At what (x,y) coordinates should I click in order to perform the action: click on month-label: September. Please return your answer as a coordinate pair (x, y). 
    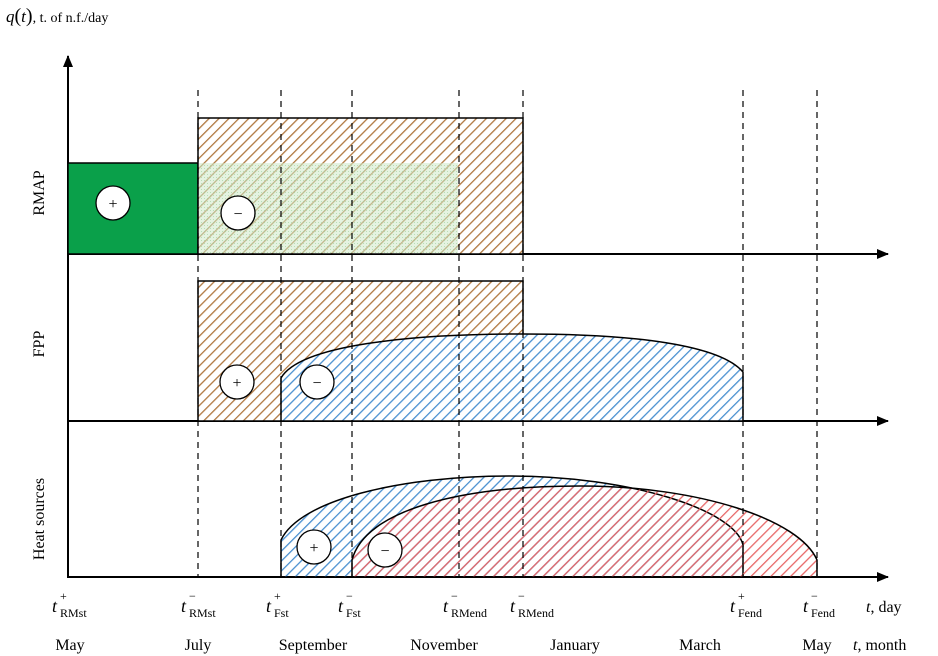
    Looking at the image, I should click on (313, 645).